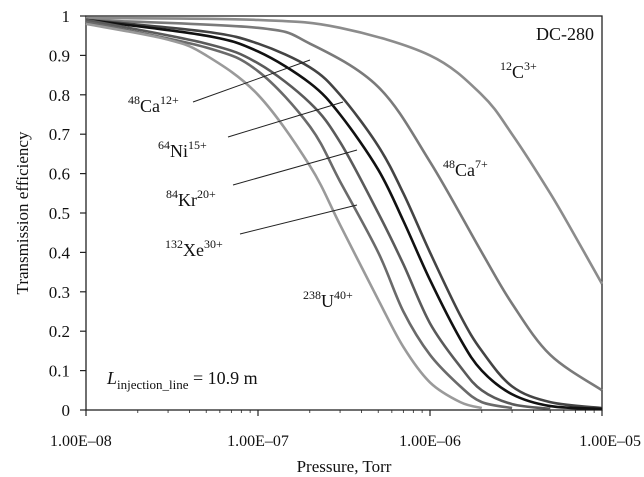  Describe the element at coordinates (312, 295) in the screenshot. I see `label-mass-number: 238` at that location.